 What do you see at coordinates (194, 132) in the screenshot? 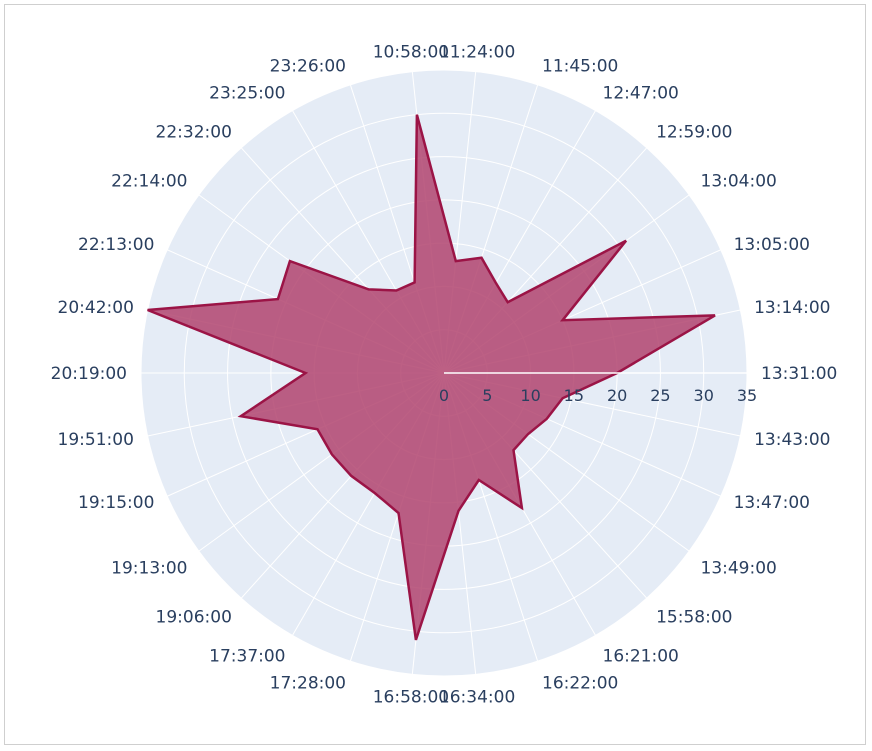
I see `category-label: 22:32:00` at bounding box center [194, 132].